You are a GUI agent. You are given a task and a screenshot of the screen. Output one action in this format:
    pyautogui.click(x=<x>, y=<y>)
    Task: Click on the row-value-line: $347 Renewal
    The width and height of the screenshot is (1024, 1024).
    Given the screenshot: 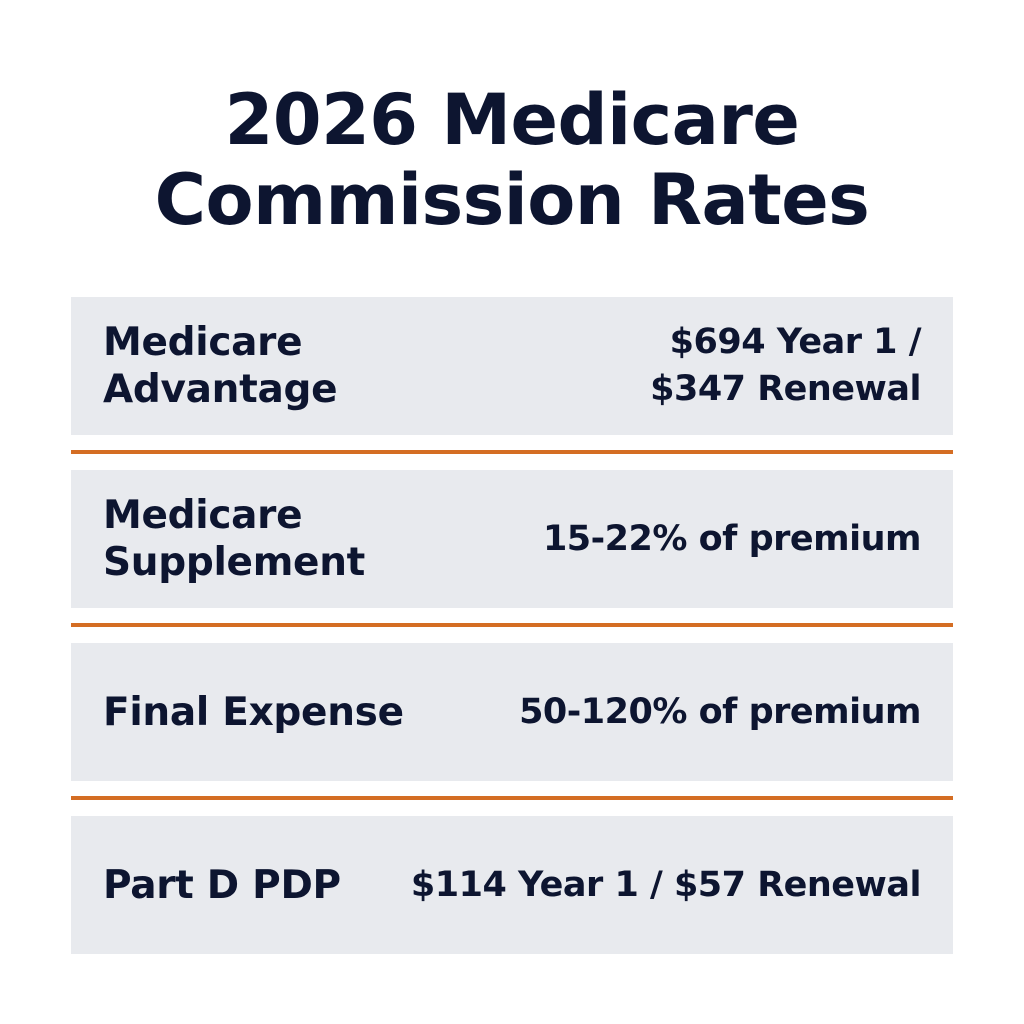 What is the action you would take?
    pyautogui.click(x=785, y=389)
    